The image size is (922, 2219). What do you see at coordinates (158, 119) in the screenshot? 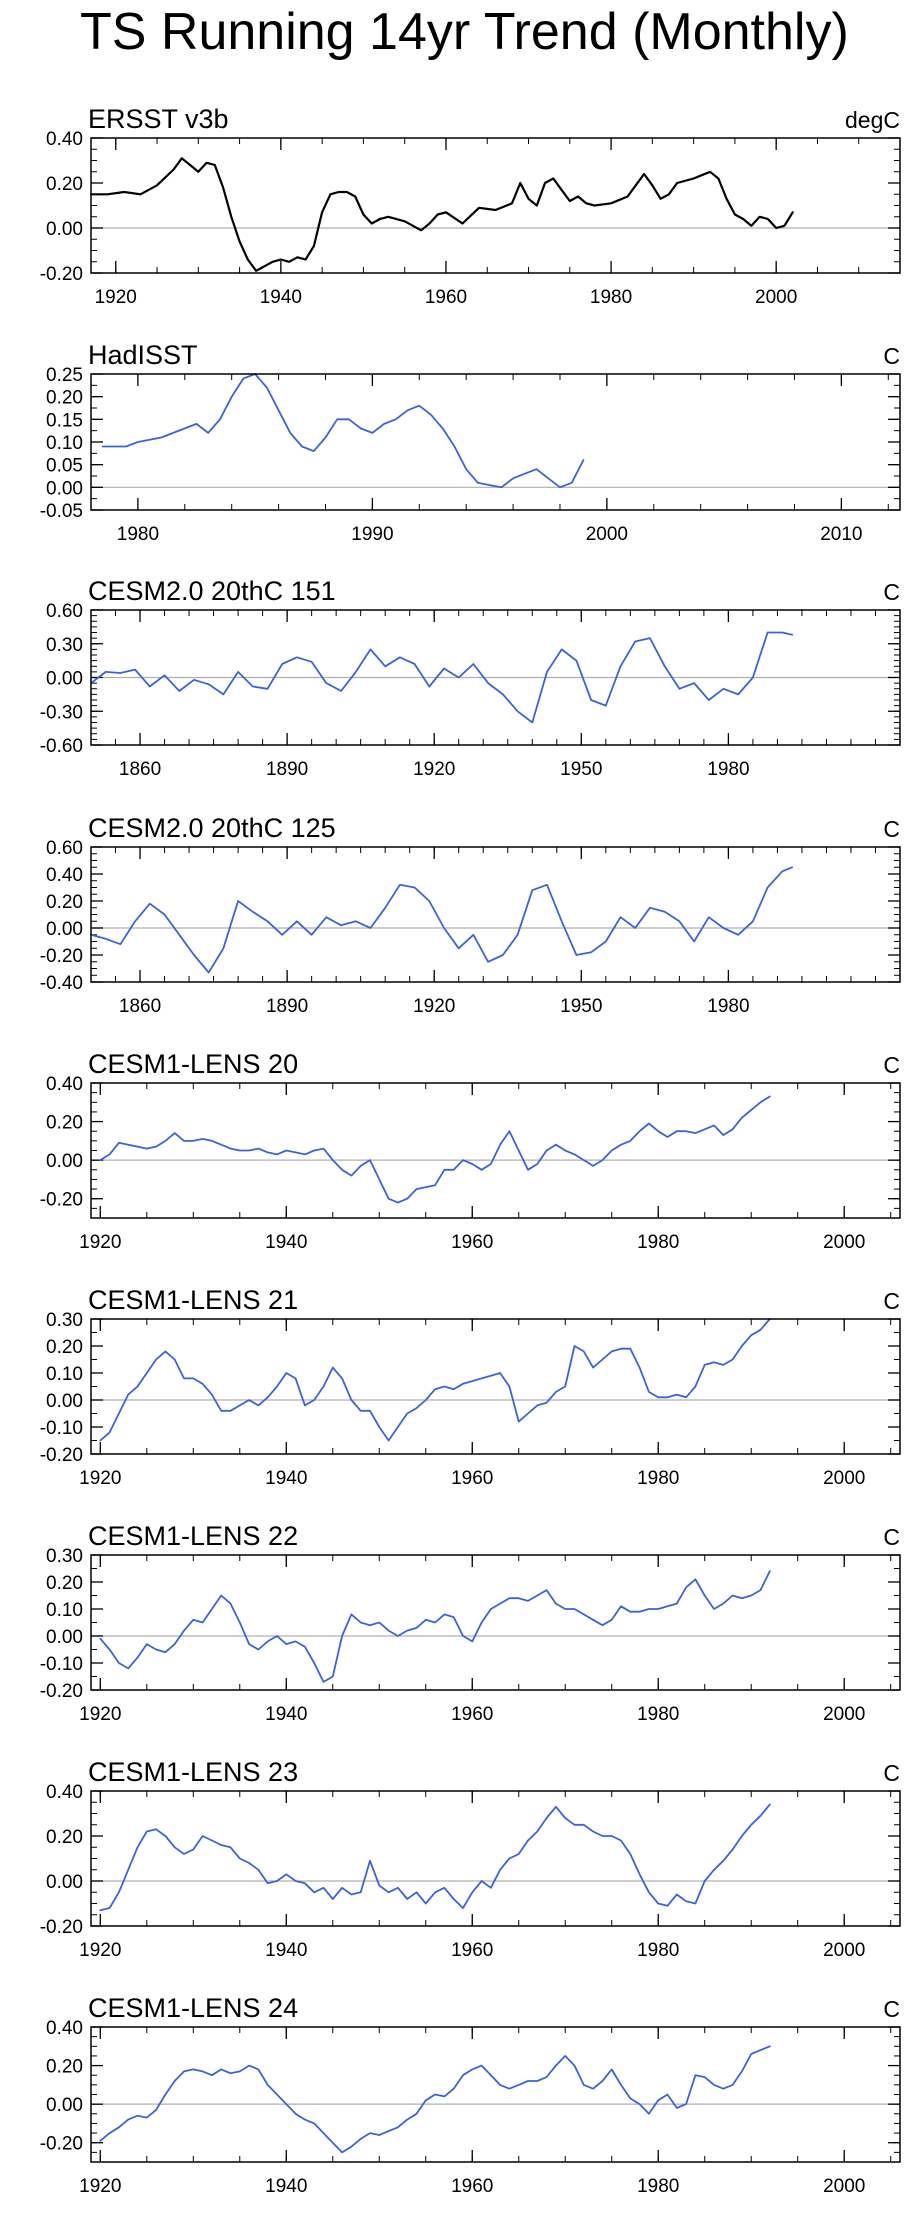
I see `panel-title: ERSST v3b` at bounding box center [158, 119].